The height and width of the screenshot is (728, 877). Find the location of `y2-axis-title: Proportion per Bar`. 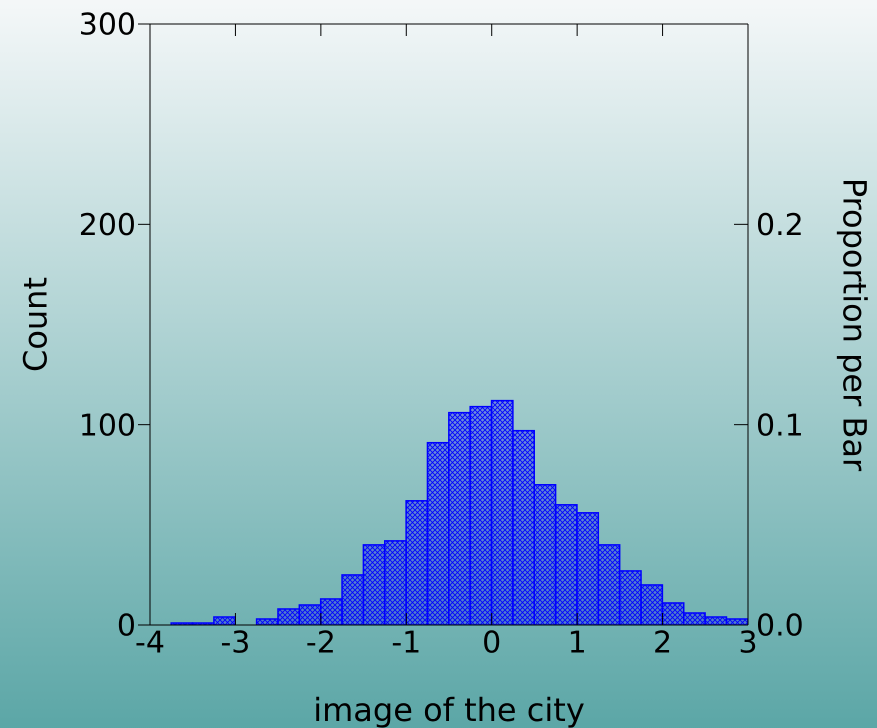

y2-axis-title: Proportion per Bar is located at coordinates (855, 325).